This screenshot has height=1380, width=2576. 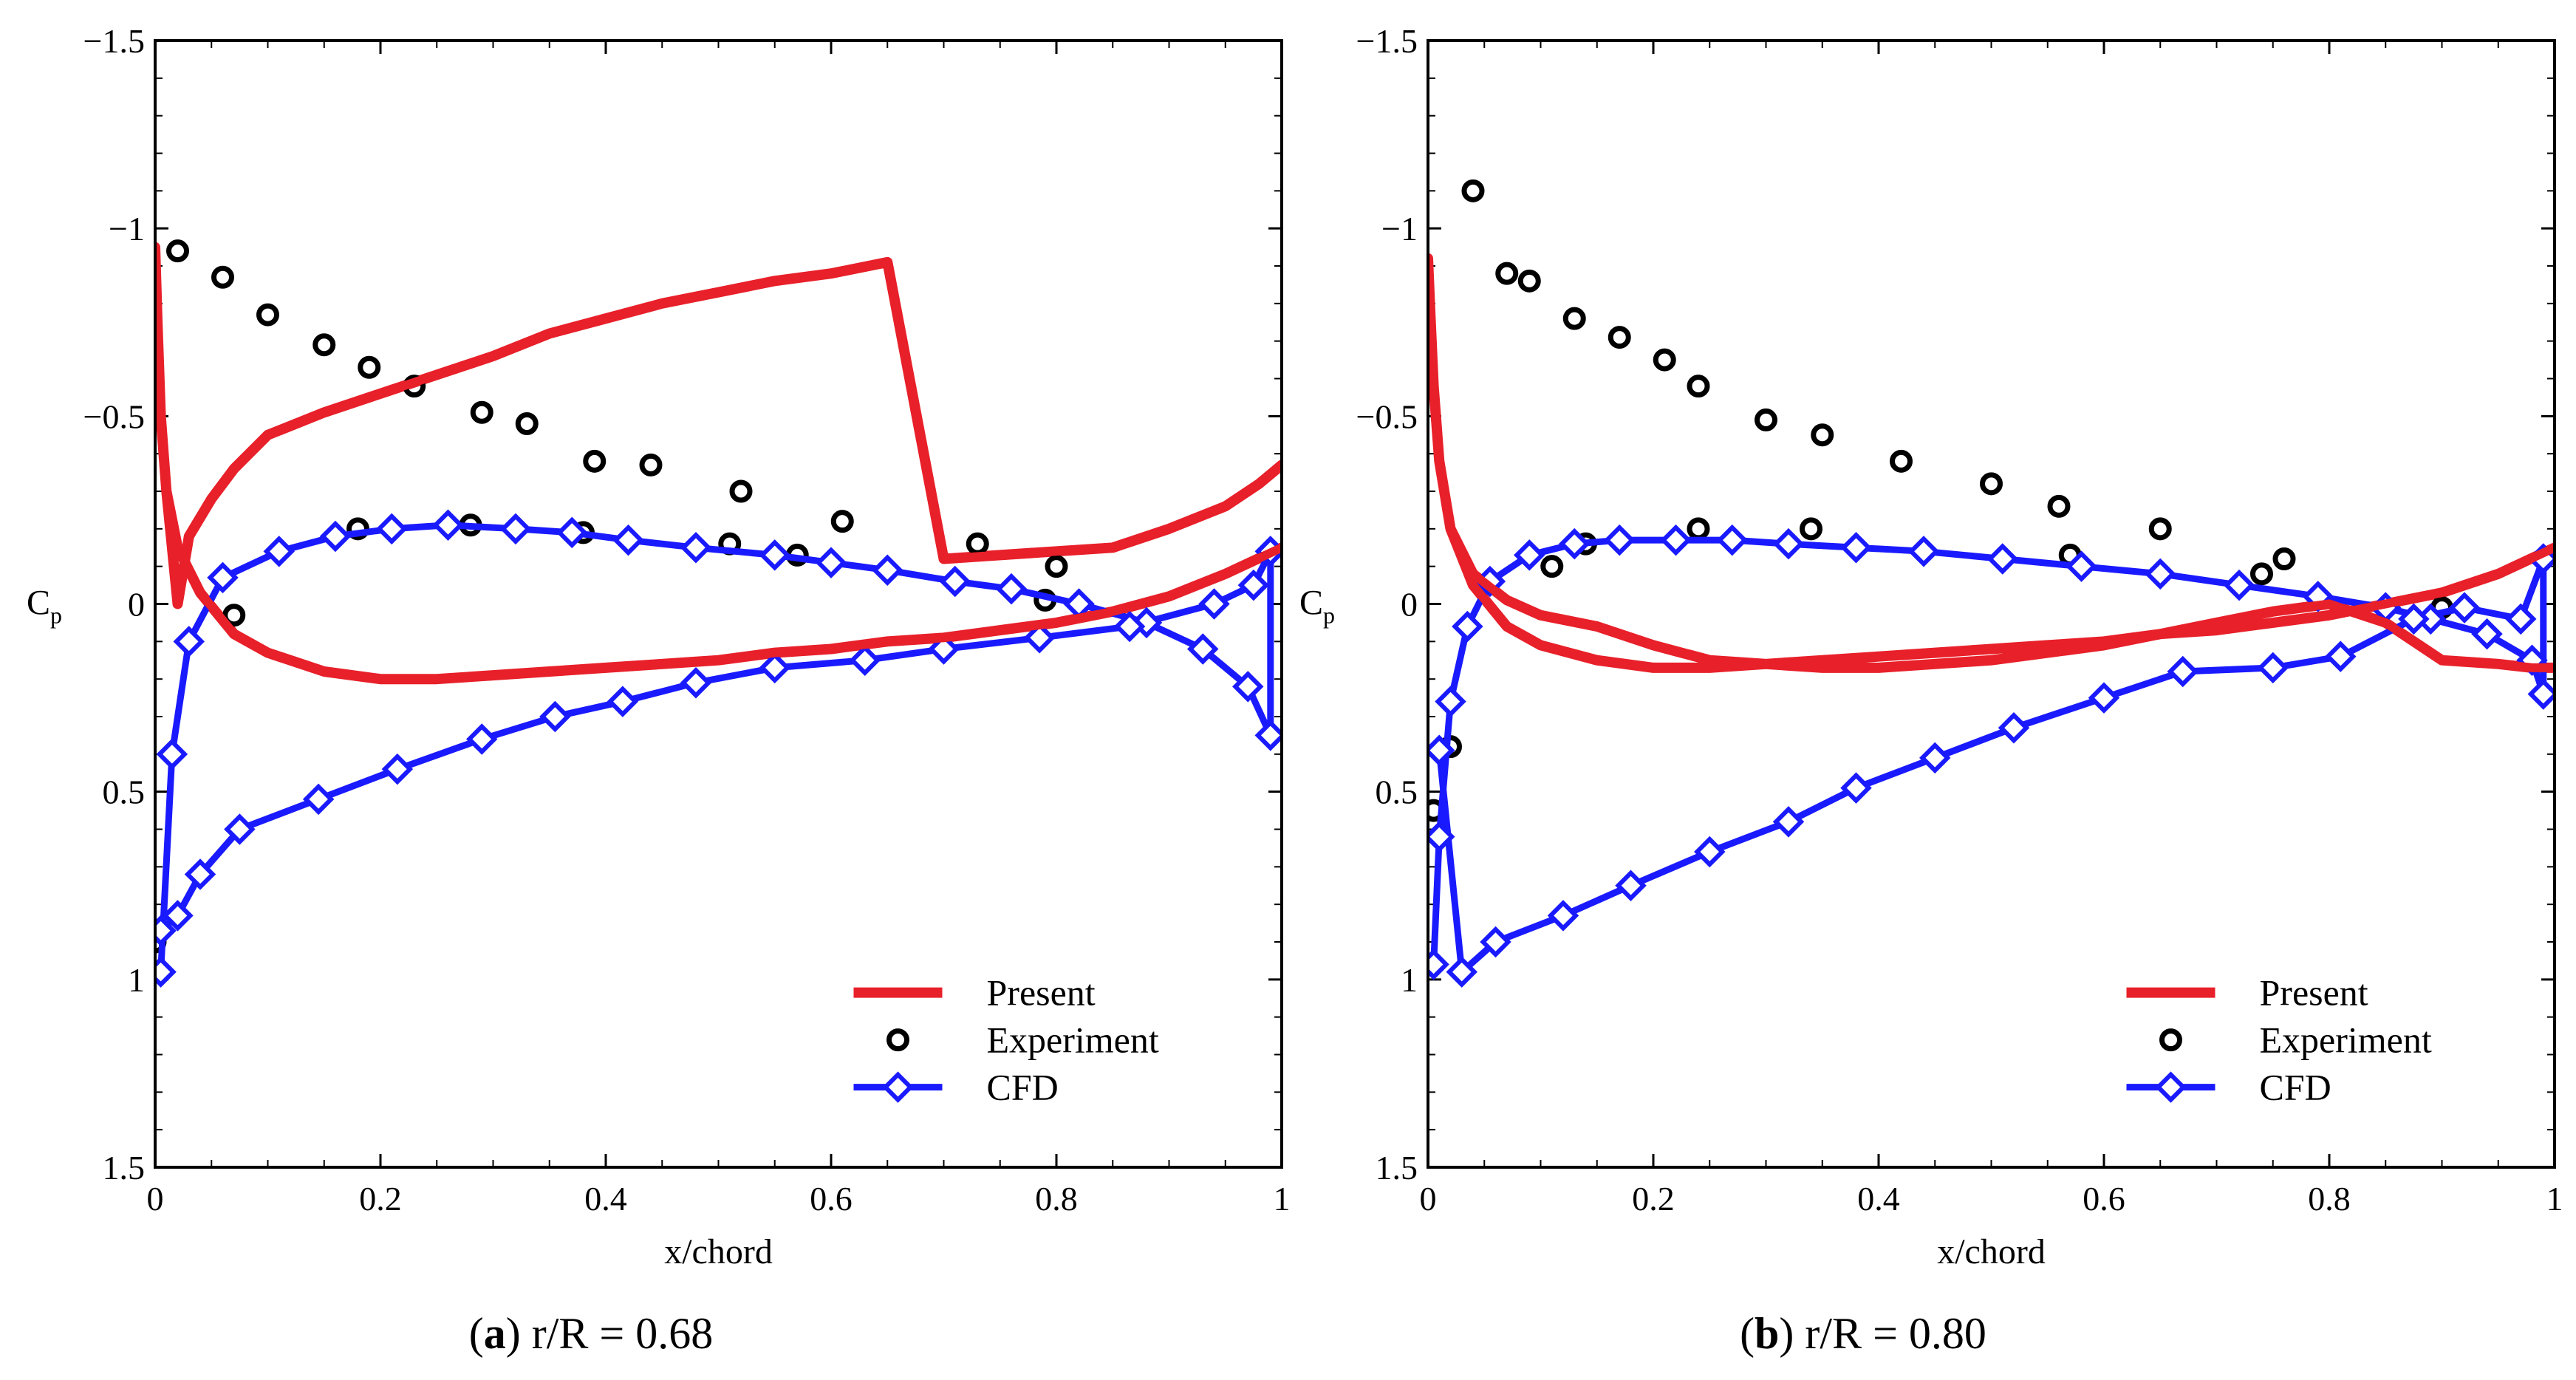 I want to click on caption-b-text: r/R = 0.80, so click(x=1890, y=1334).